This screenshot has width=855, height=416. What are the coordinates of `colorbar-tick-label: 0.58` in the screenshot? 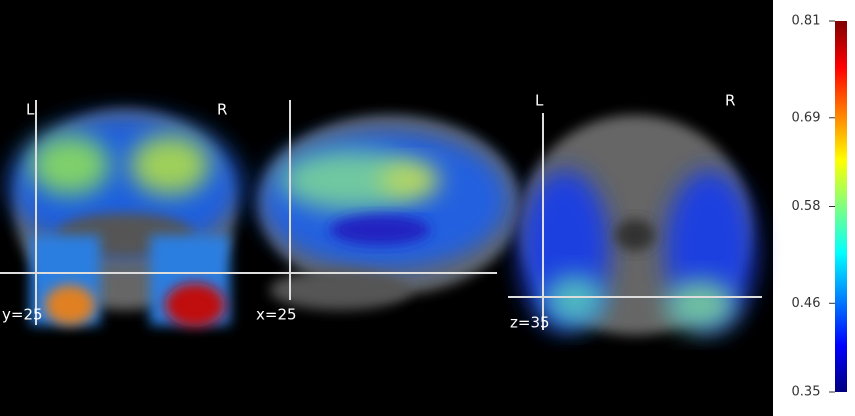 It's located at (806, 206).